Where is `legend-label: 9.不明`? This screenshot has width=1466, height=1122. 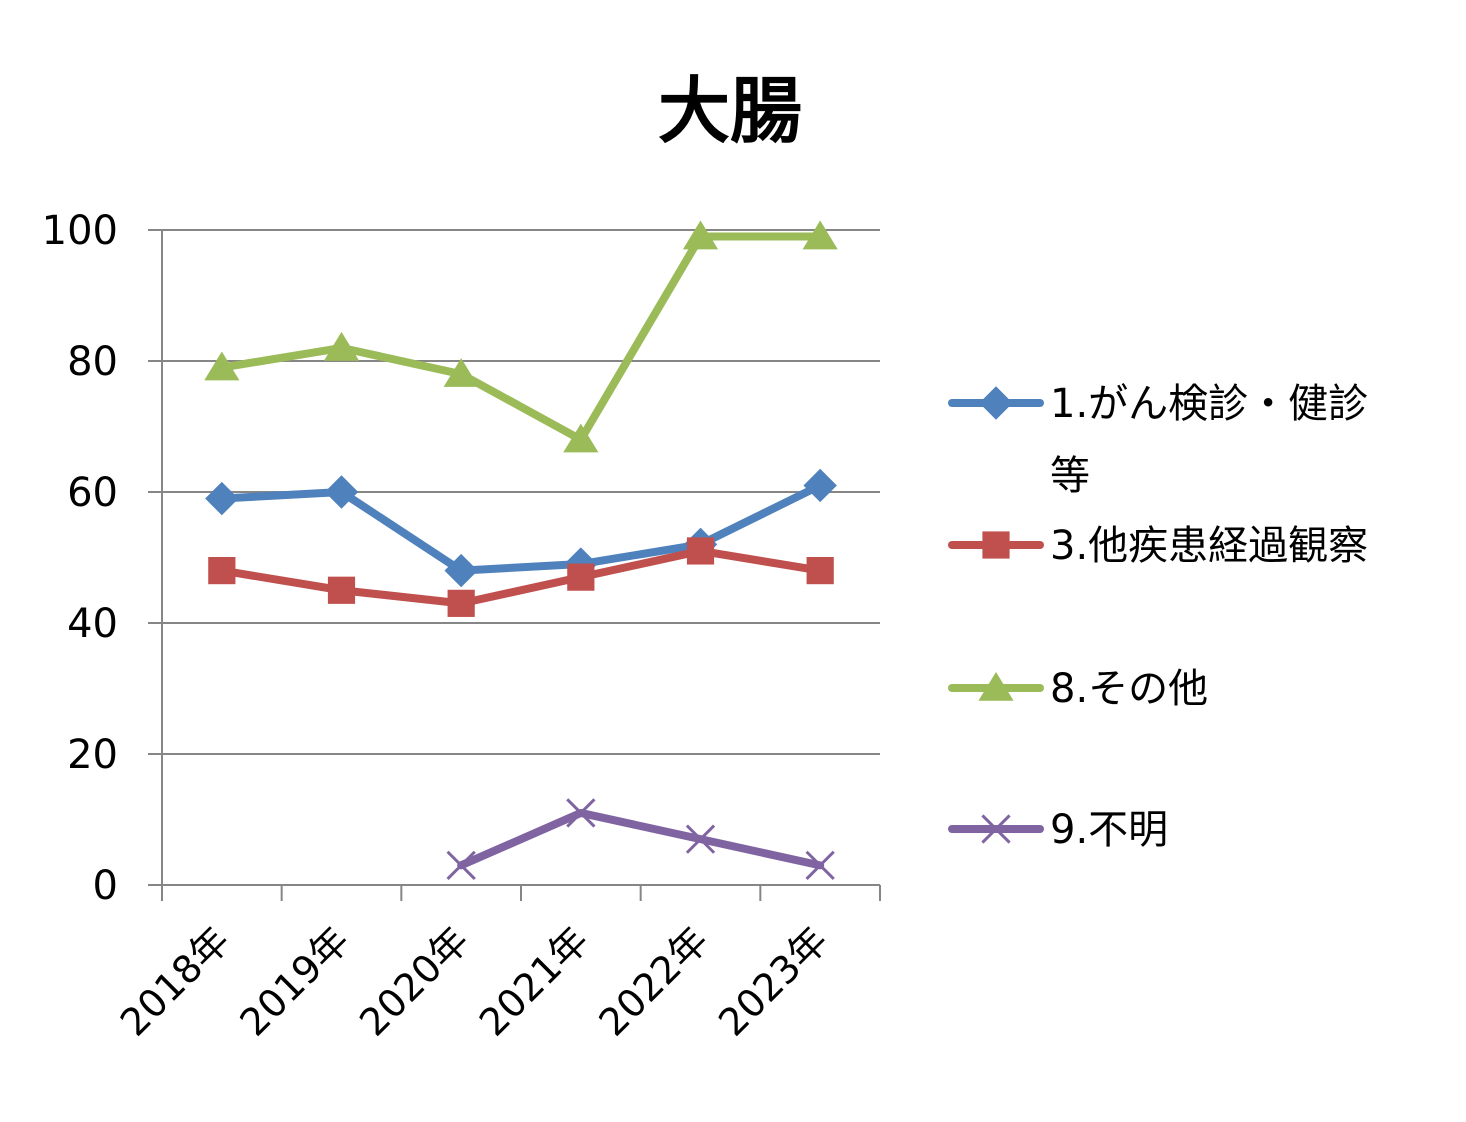
legend-label: 9.不明 is located at coordinates (1109, 830).